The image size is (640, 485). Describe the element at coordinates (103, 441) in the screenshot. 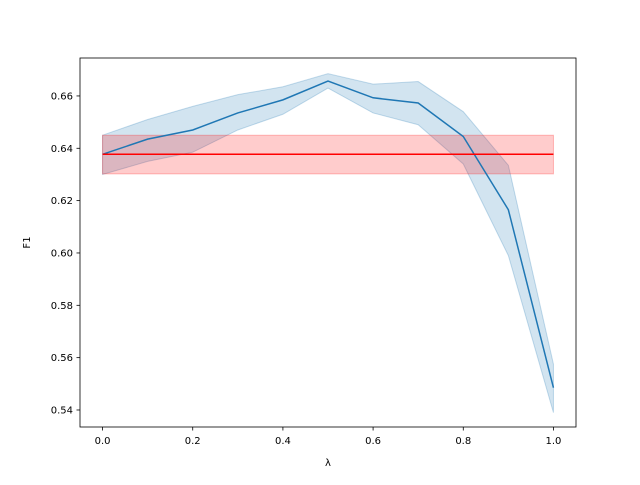

I see `x-tick-label: 0.0` at that location.